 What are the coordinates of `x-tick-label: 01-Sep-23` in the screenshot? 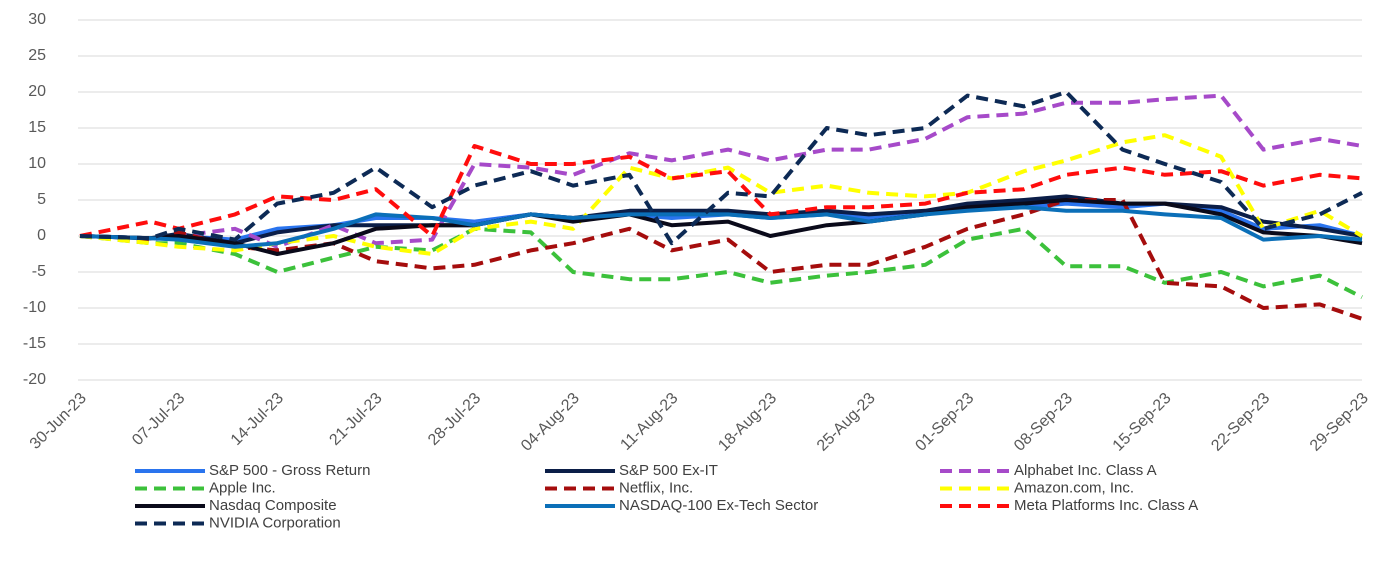 It's located at (944, 422).